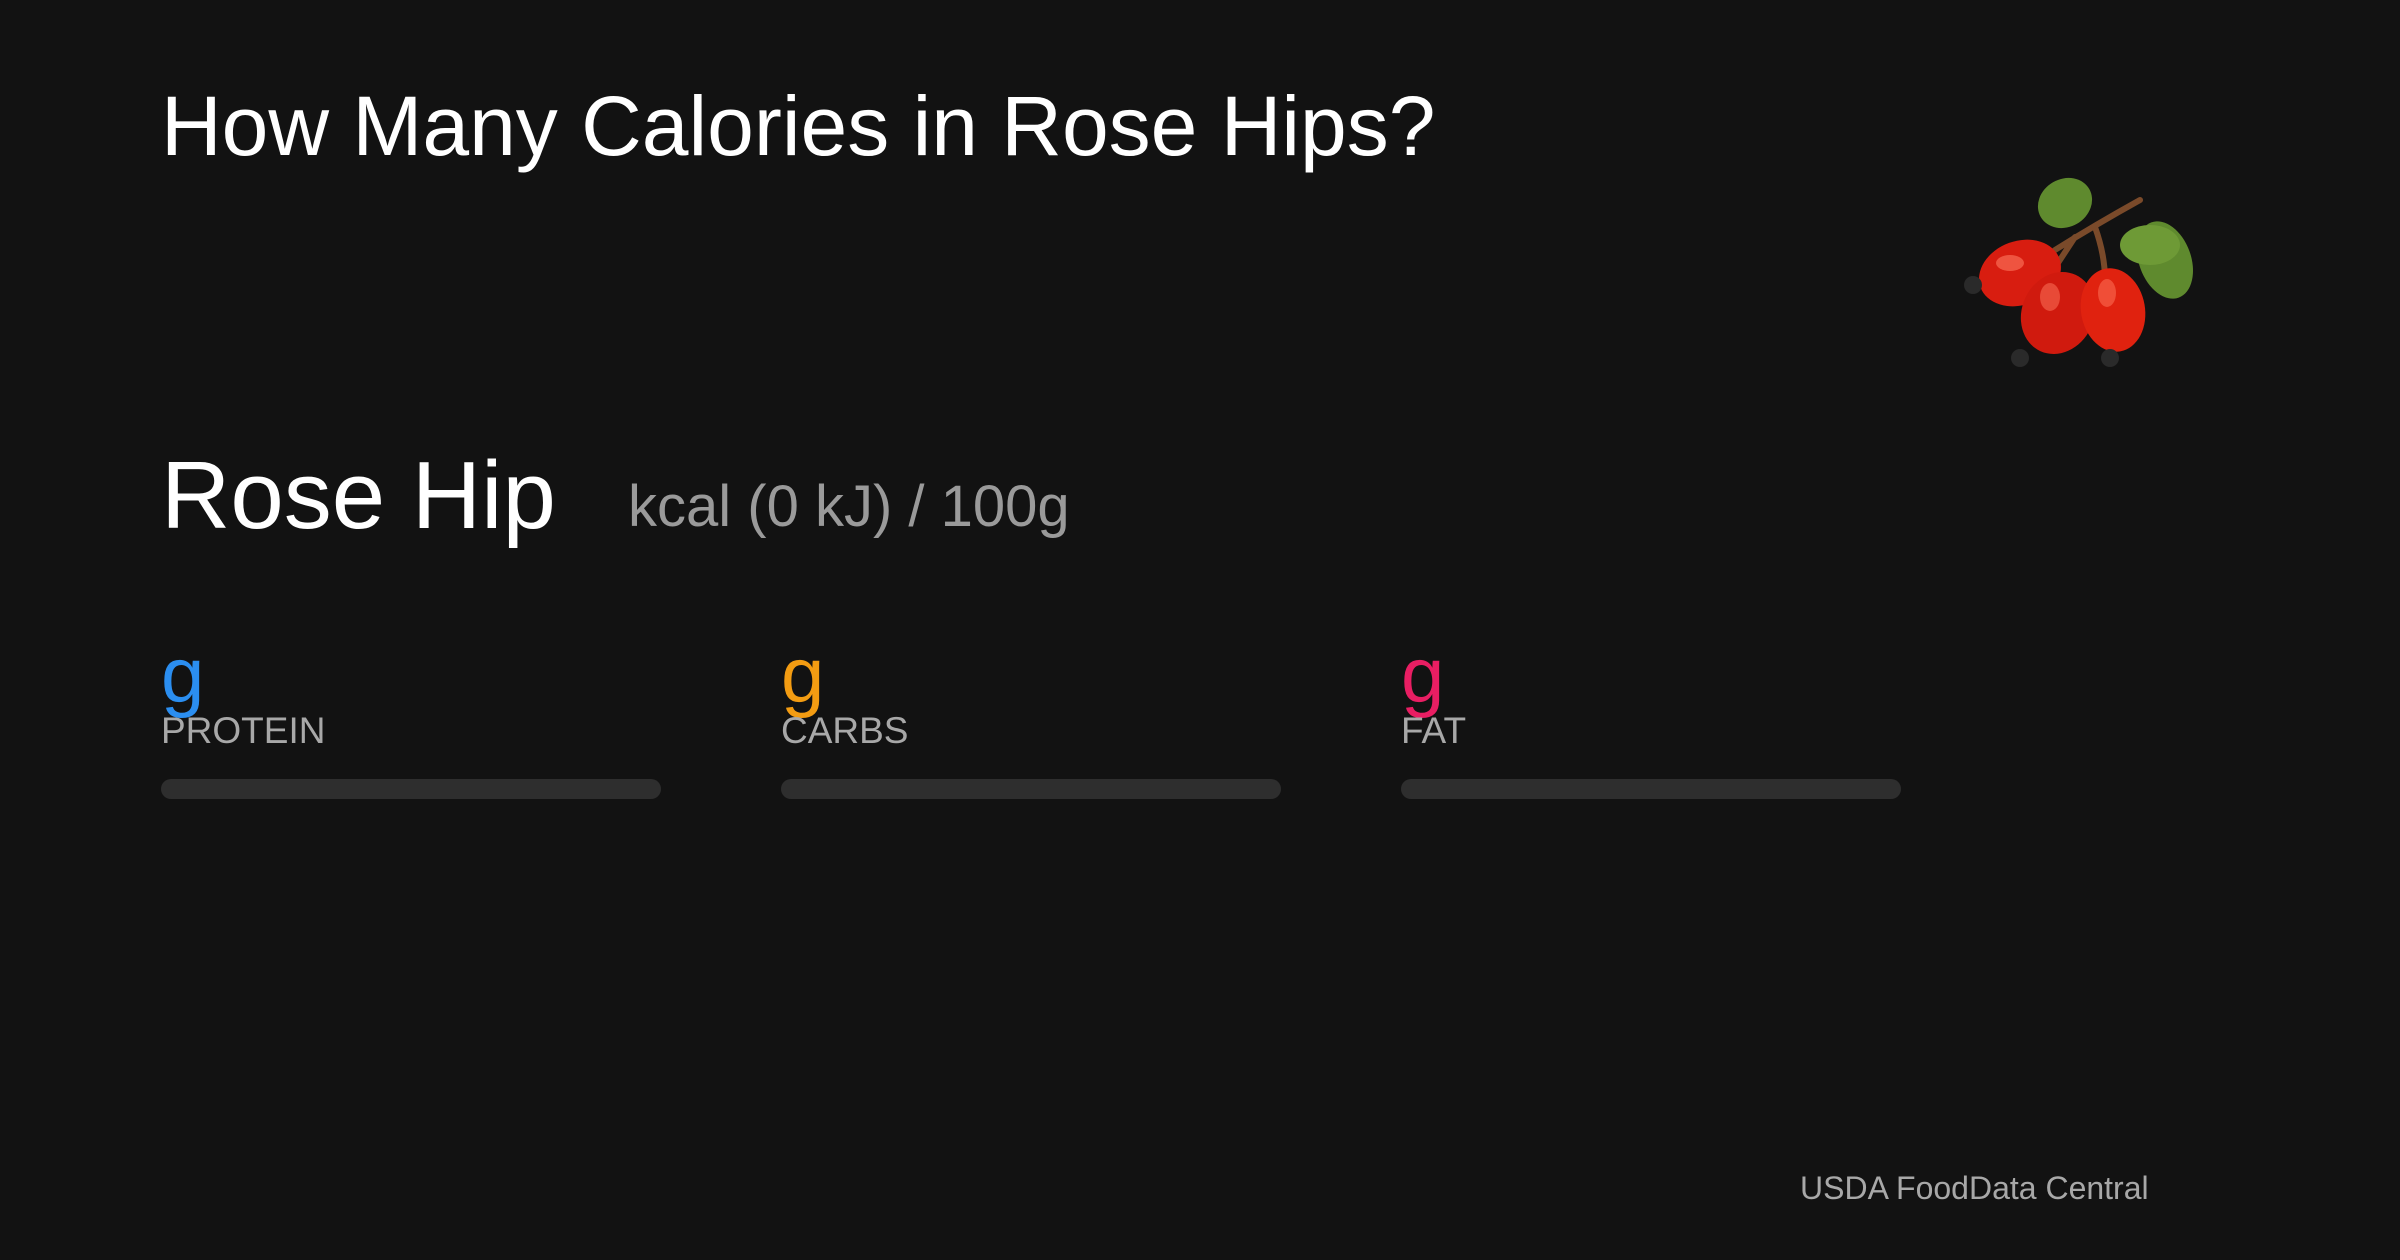 The width and height of the screenshot is (2400, 1260). What do you see at coordinates (2079, 272) in the screenshot?
I see `rose-hip-image` at bounding box center [2079, 272].